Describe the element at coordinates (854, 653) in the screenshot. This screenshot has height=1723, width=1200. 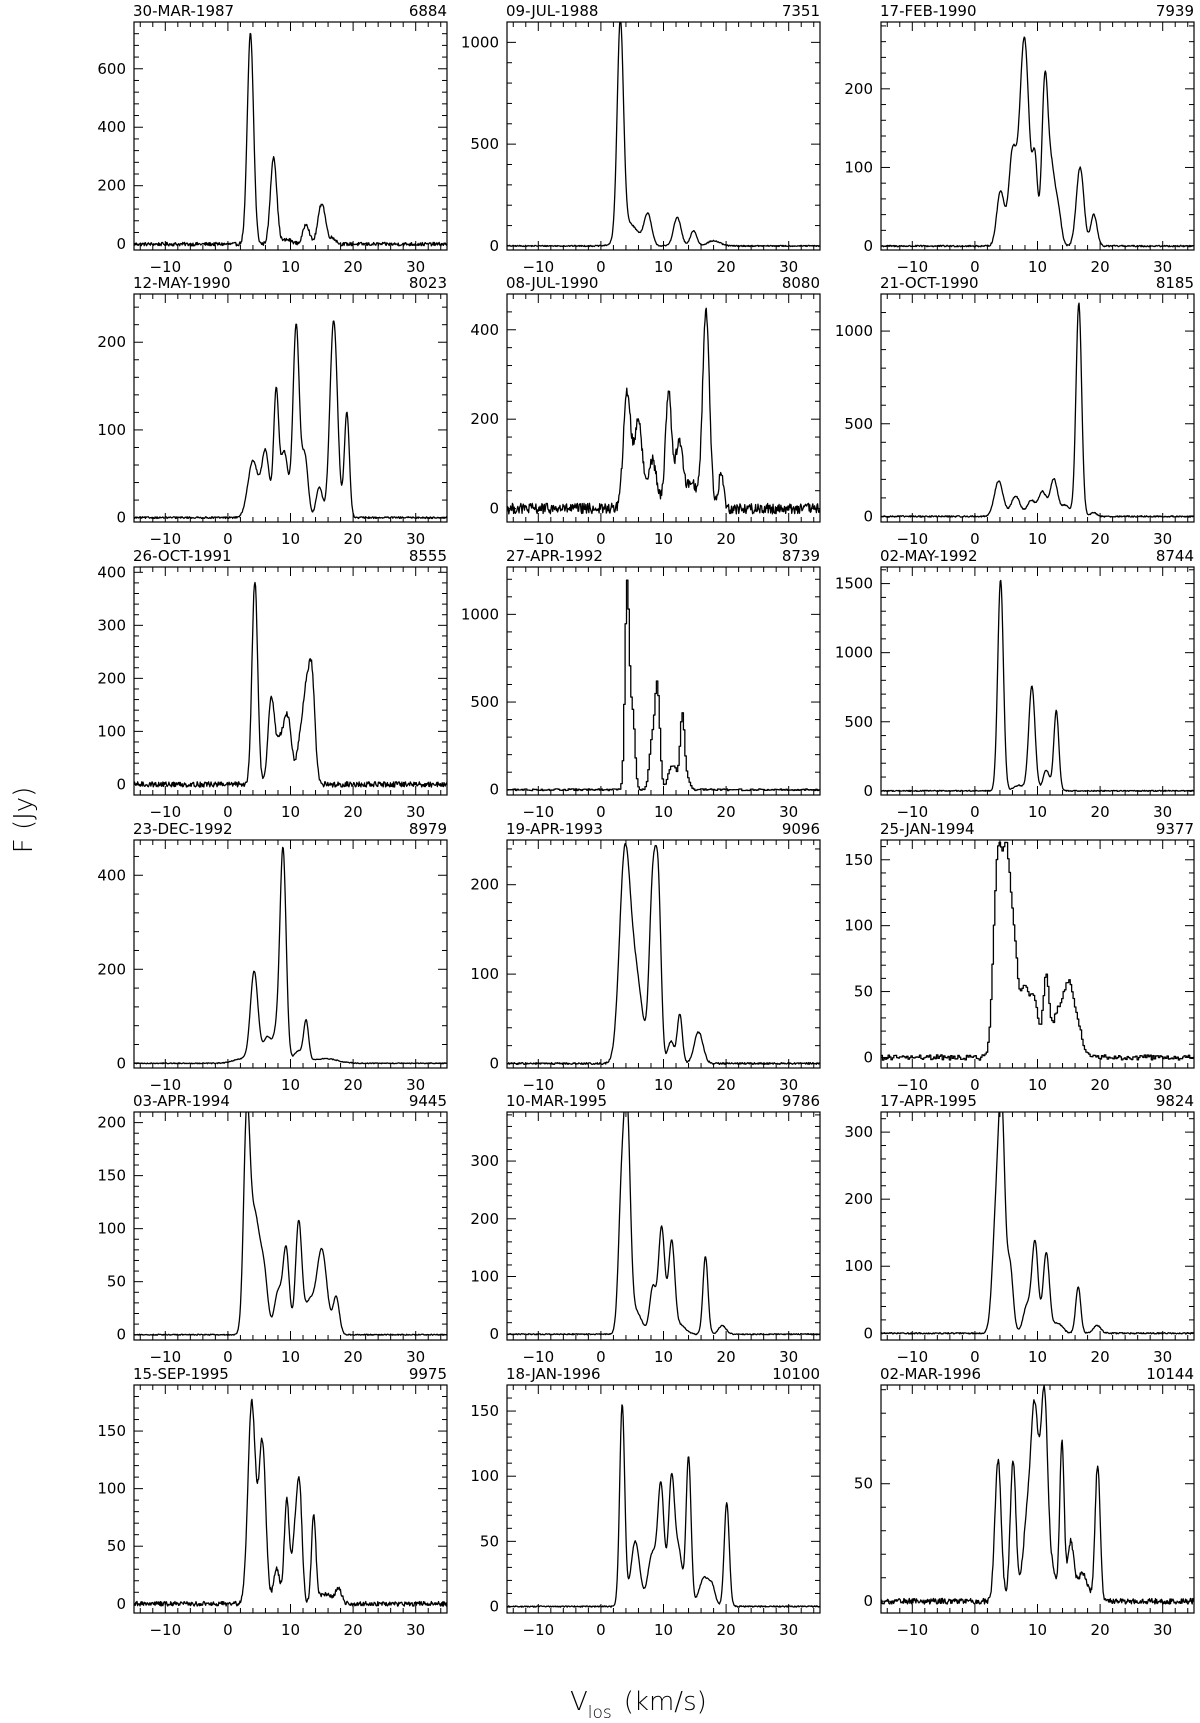
I see `y-tick-label: 1000` at that location.